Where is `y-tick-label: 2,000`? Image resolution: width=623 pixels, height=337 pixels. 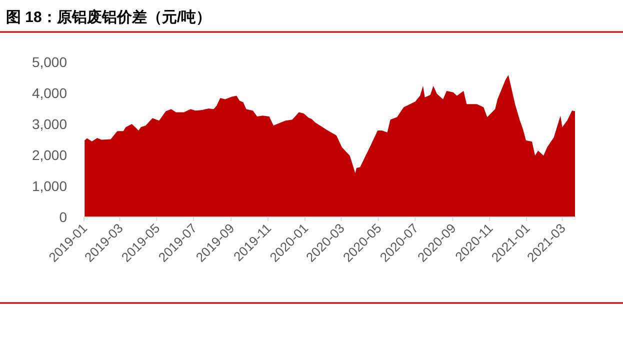
y-tick-label: 2,000 is located at coordinates (50, 155).